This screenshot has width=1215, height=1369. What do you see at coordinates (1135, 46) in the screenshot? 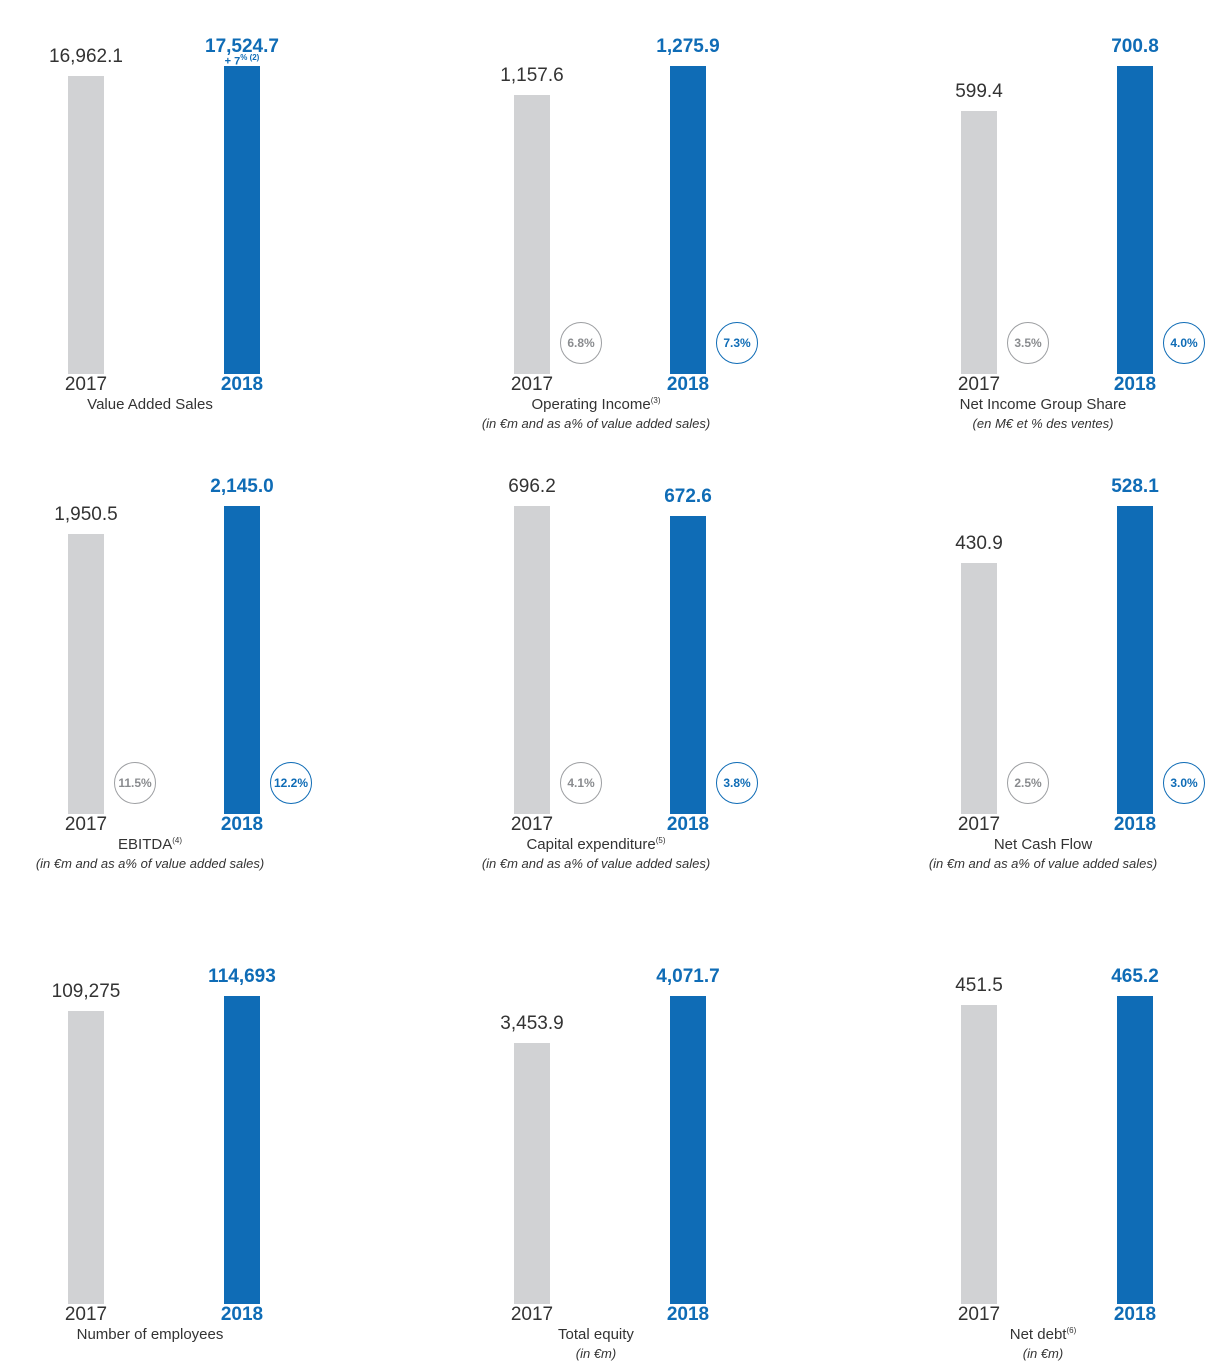
I see `value-label-2018: 700.8` at bounding box center [1135, 46].